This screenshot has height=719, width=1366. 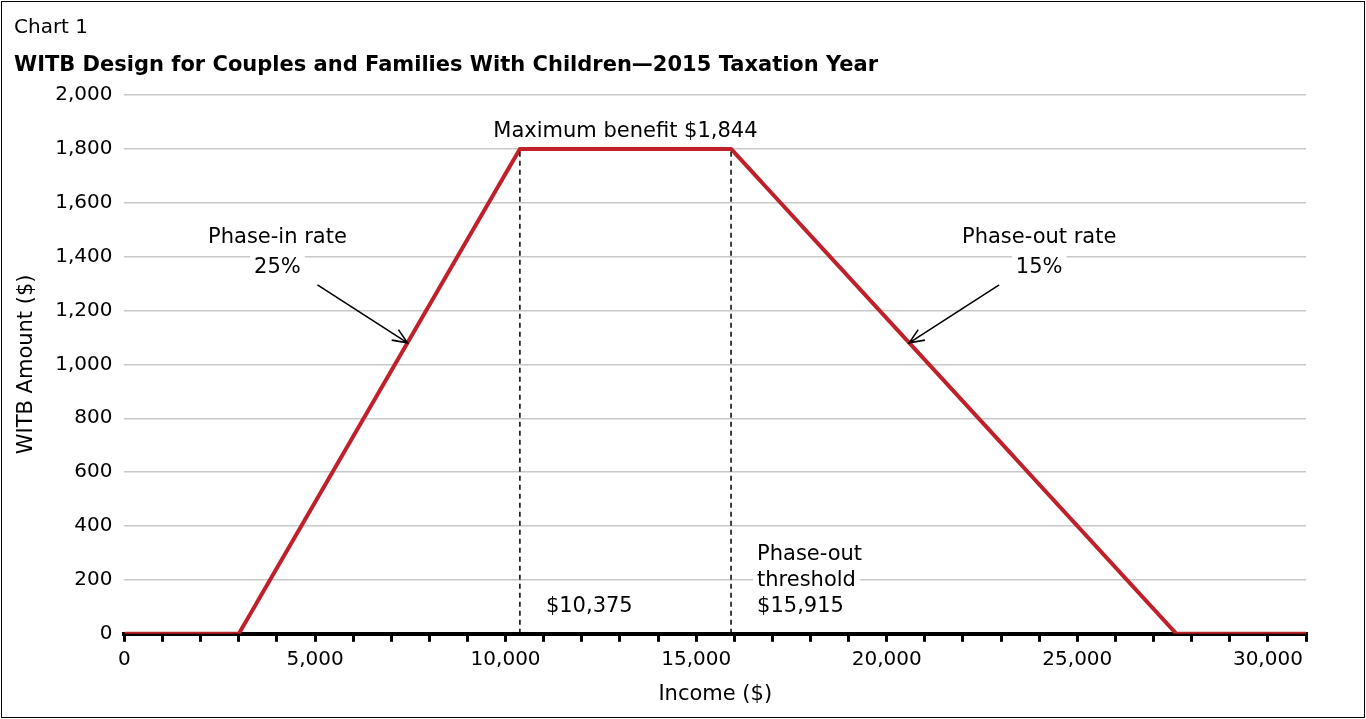 What do you see at coordinates (124, 658) in the screenshot?
I see `x-tick-label: 0` at bounding box center [124, 658].